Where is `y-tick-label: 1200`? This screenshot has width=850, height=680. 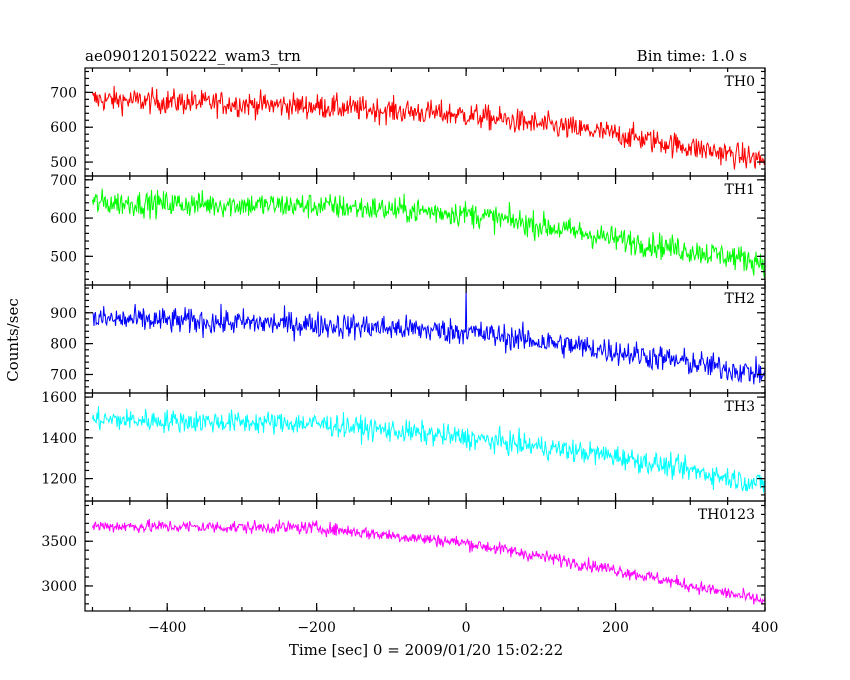 y-tick-label: 1200 is located at coordinates (59, 480).